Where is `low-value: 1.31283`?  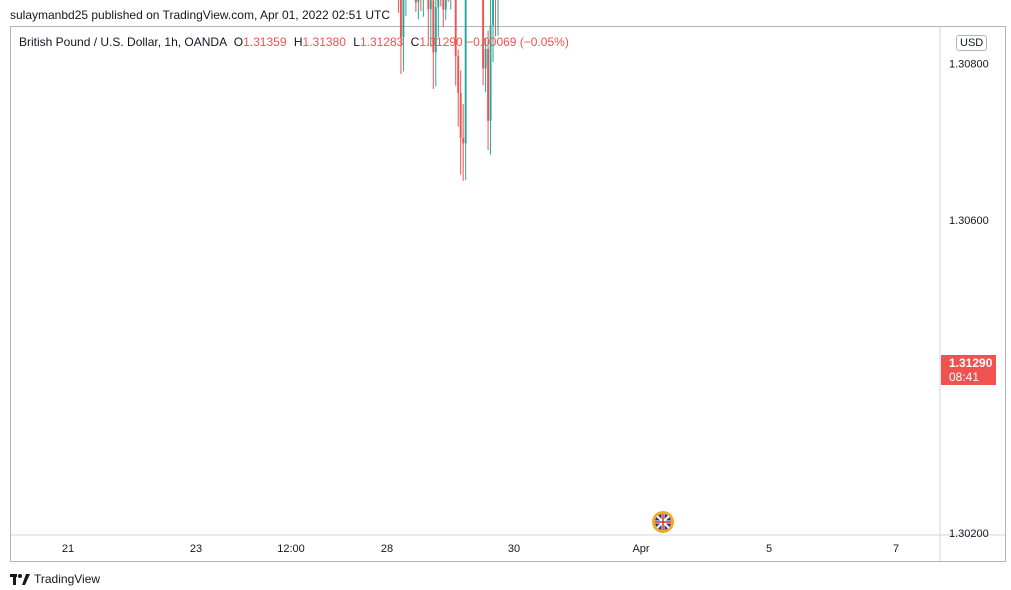
low-value: 1.31283 is located at coordinates (381, 42).